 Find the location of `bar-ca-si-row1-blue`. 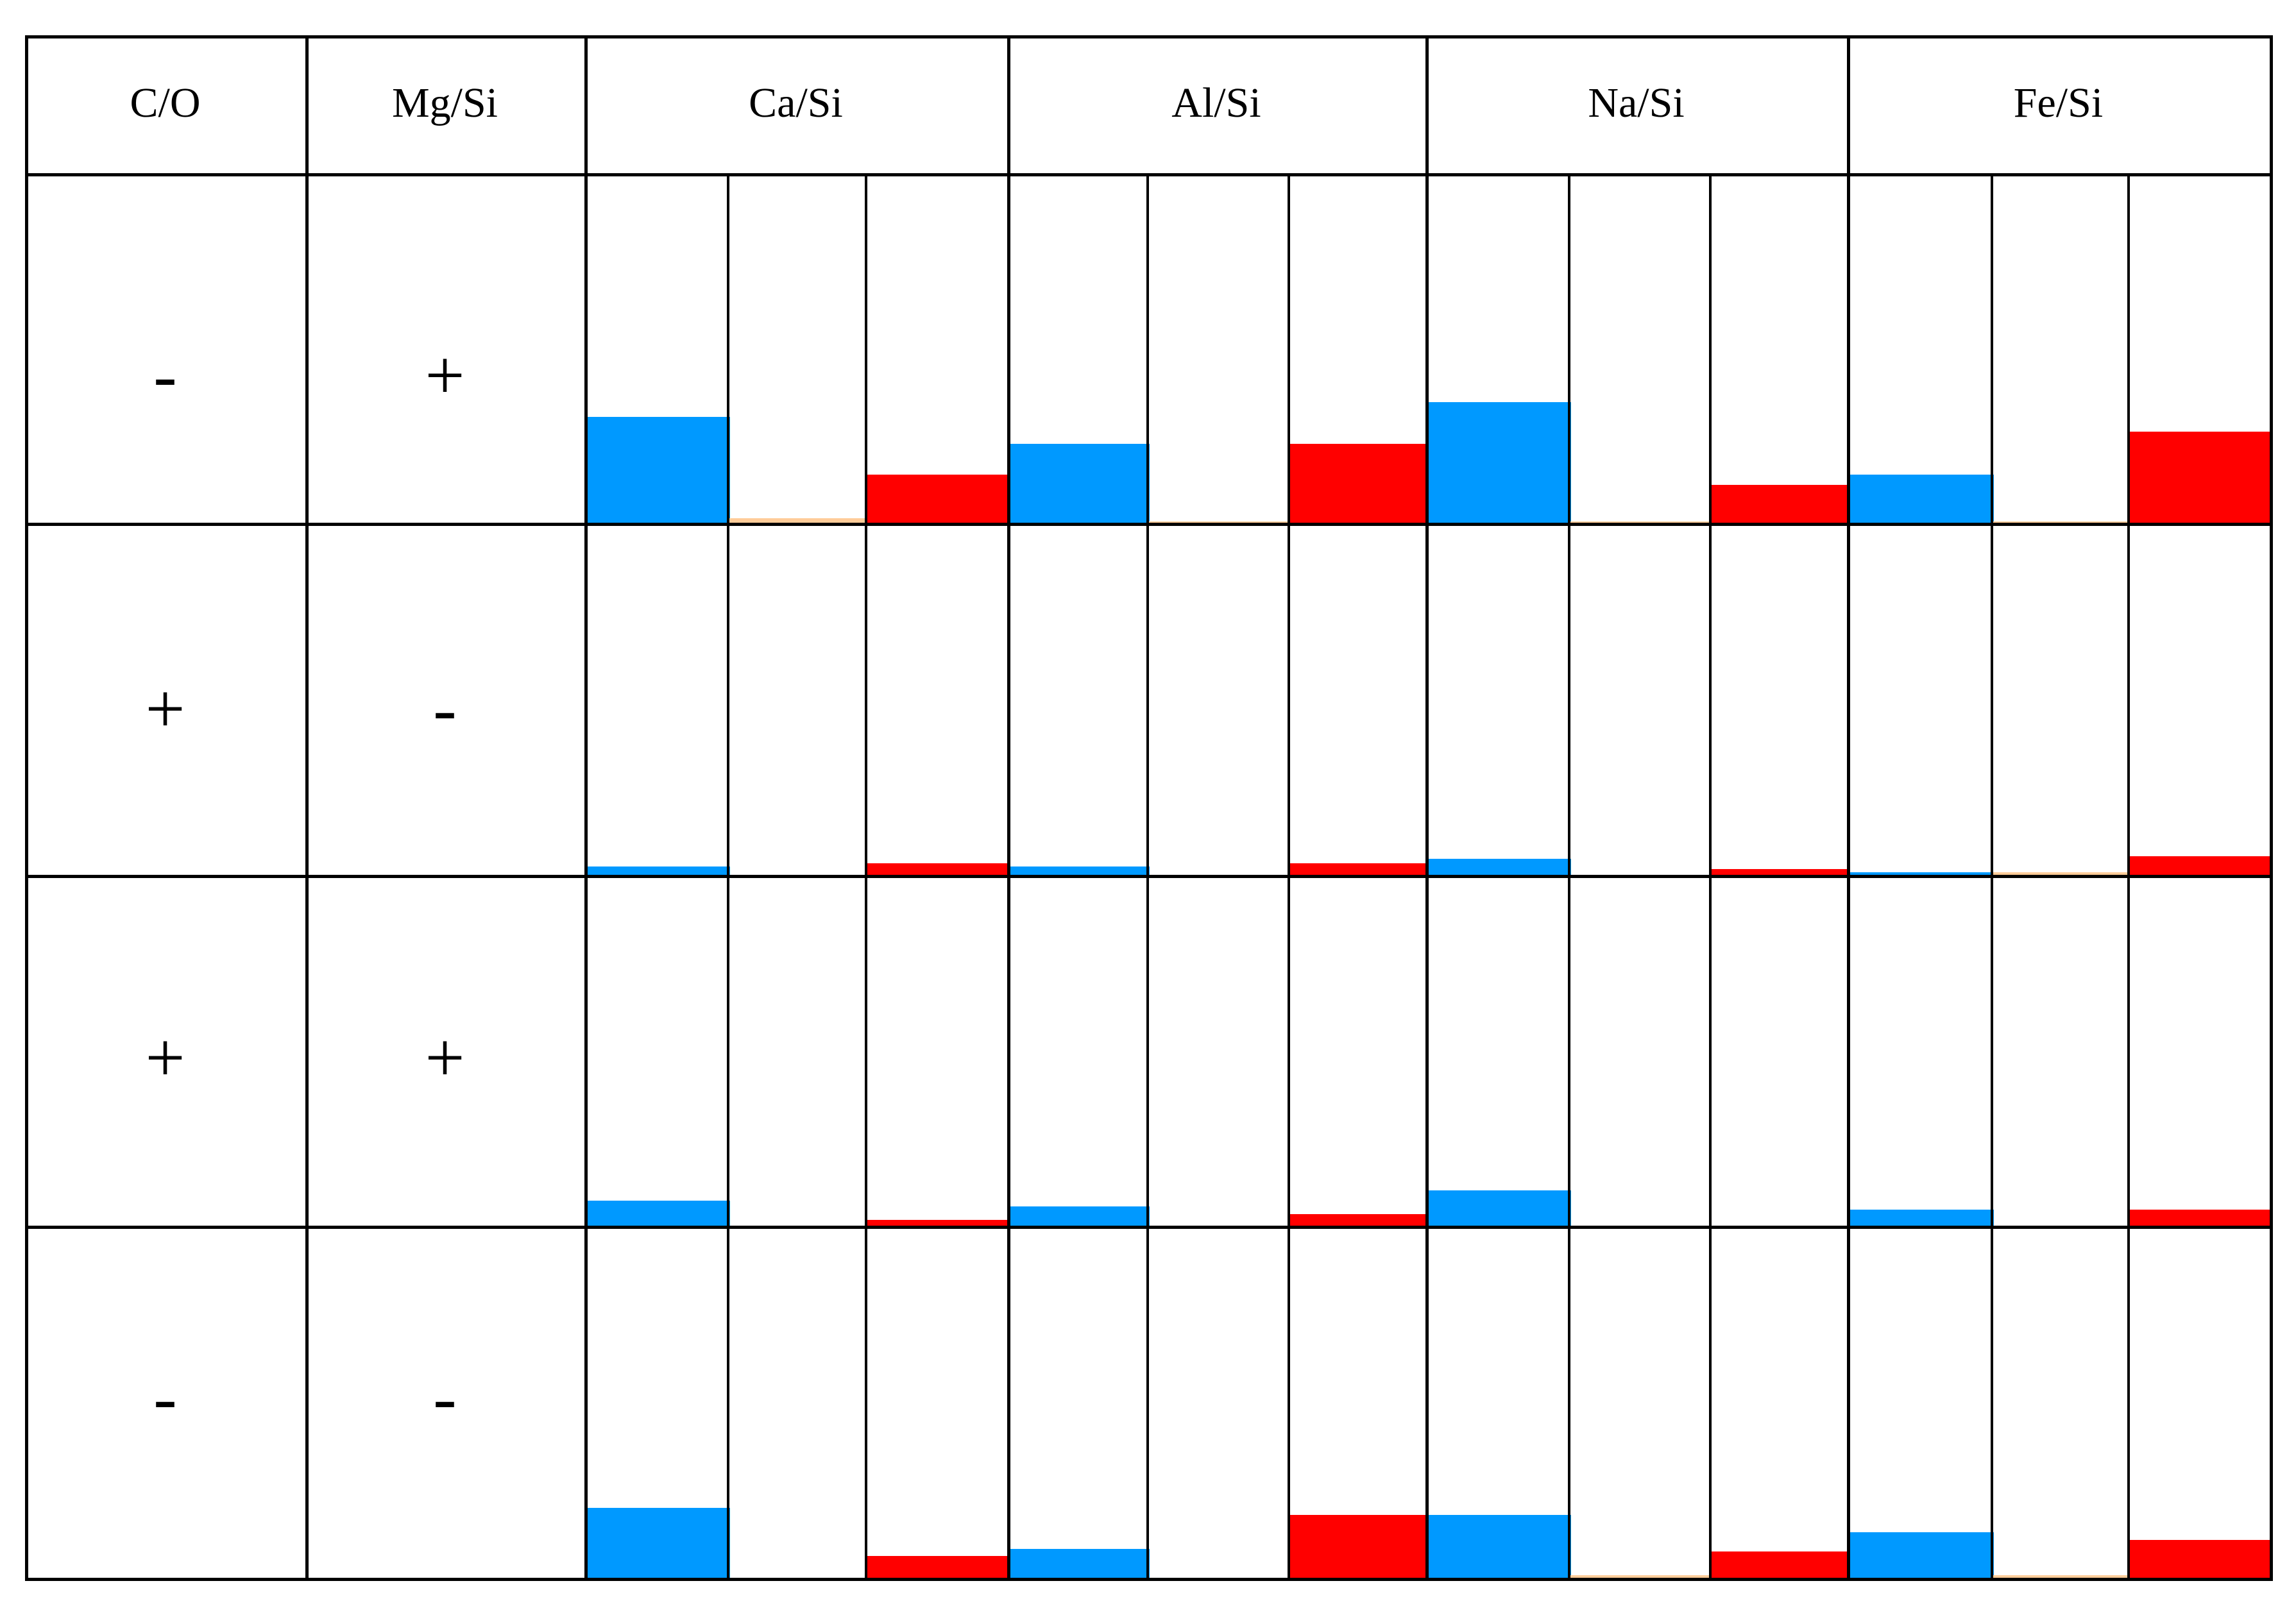

bar-ca-si-row1-blue is located at coordinates (657, 471).